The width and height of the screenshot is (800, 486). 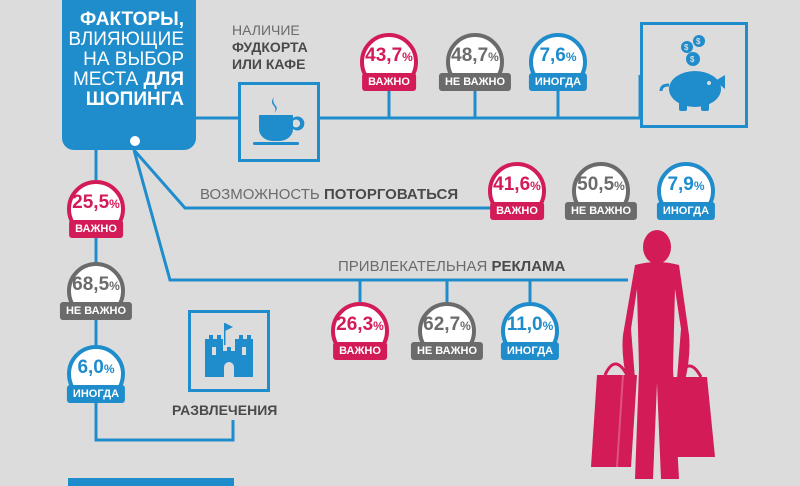 I want to click on ads-label: ПРИВЛЕКАТЕЛЬНАЯ РЕКЛАМА, so click(x=451, y=266).